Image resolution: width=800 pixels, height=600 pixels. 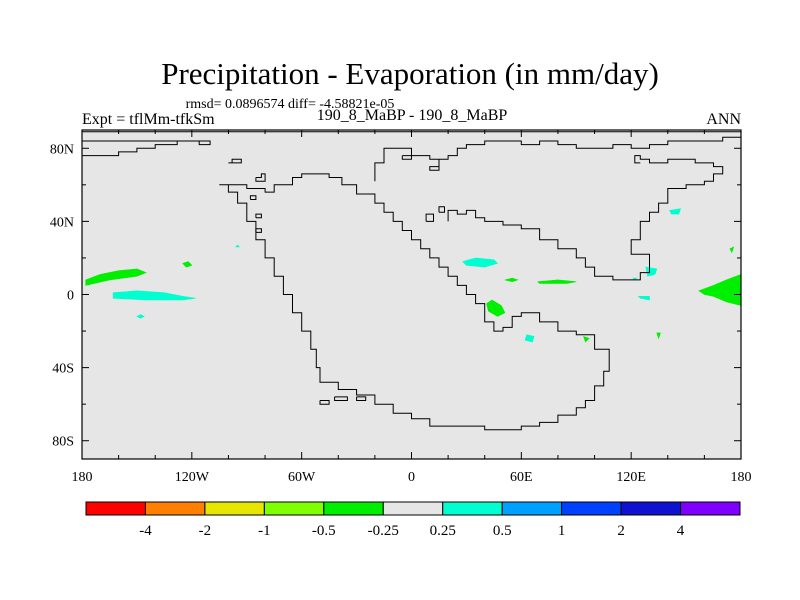 What do you see at coordinates (681, 531) in the screenshot?
I see `colorbar-label: 4` at bounding box center [681, 531].